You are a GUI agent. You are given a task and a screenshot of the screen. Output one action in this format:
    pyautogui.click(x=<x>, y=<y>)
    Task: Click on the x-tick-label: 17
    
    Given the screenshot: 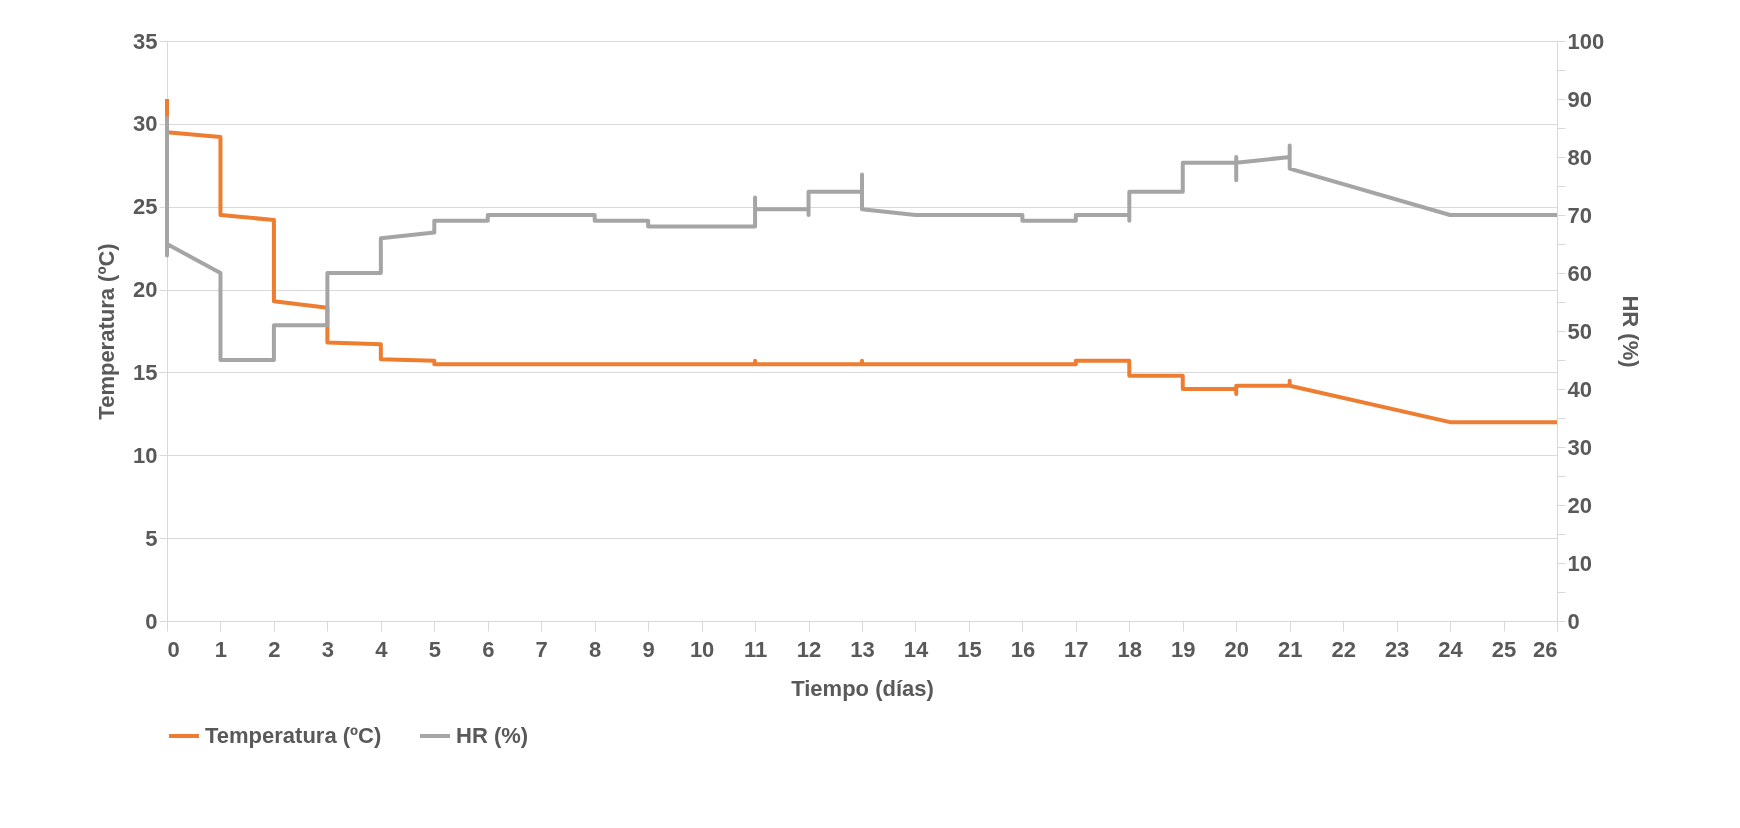 What is the action you would take?
    pyautogui.click(x=1076, y=649)
    